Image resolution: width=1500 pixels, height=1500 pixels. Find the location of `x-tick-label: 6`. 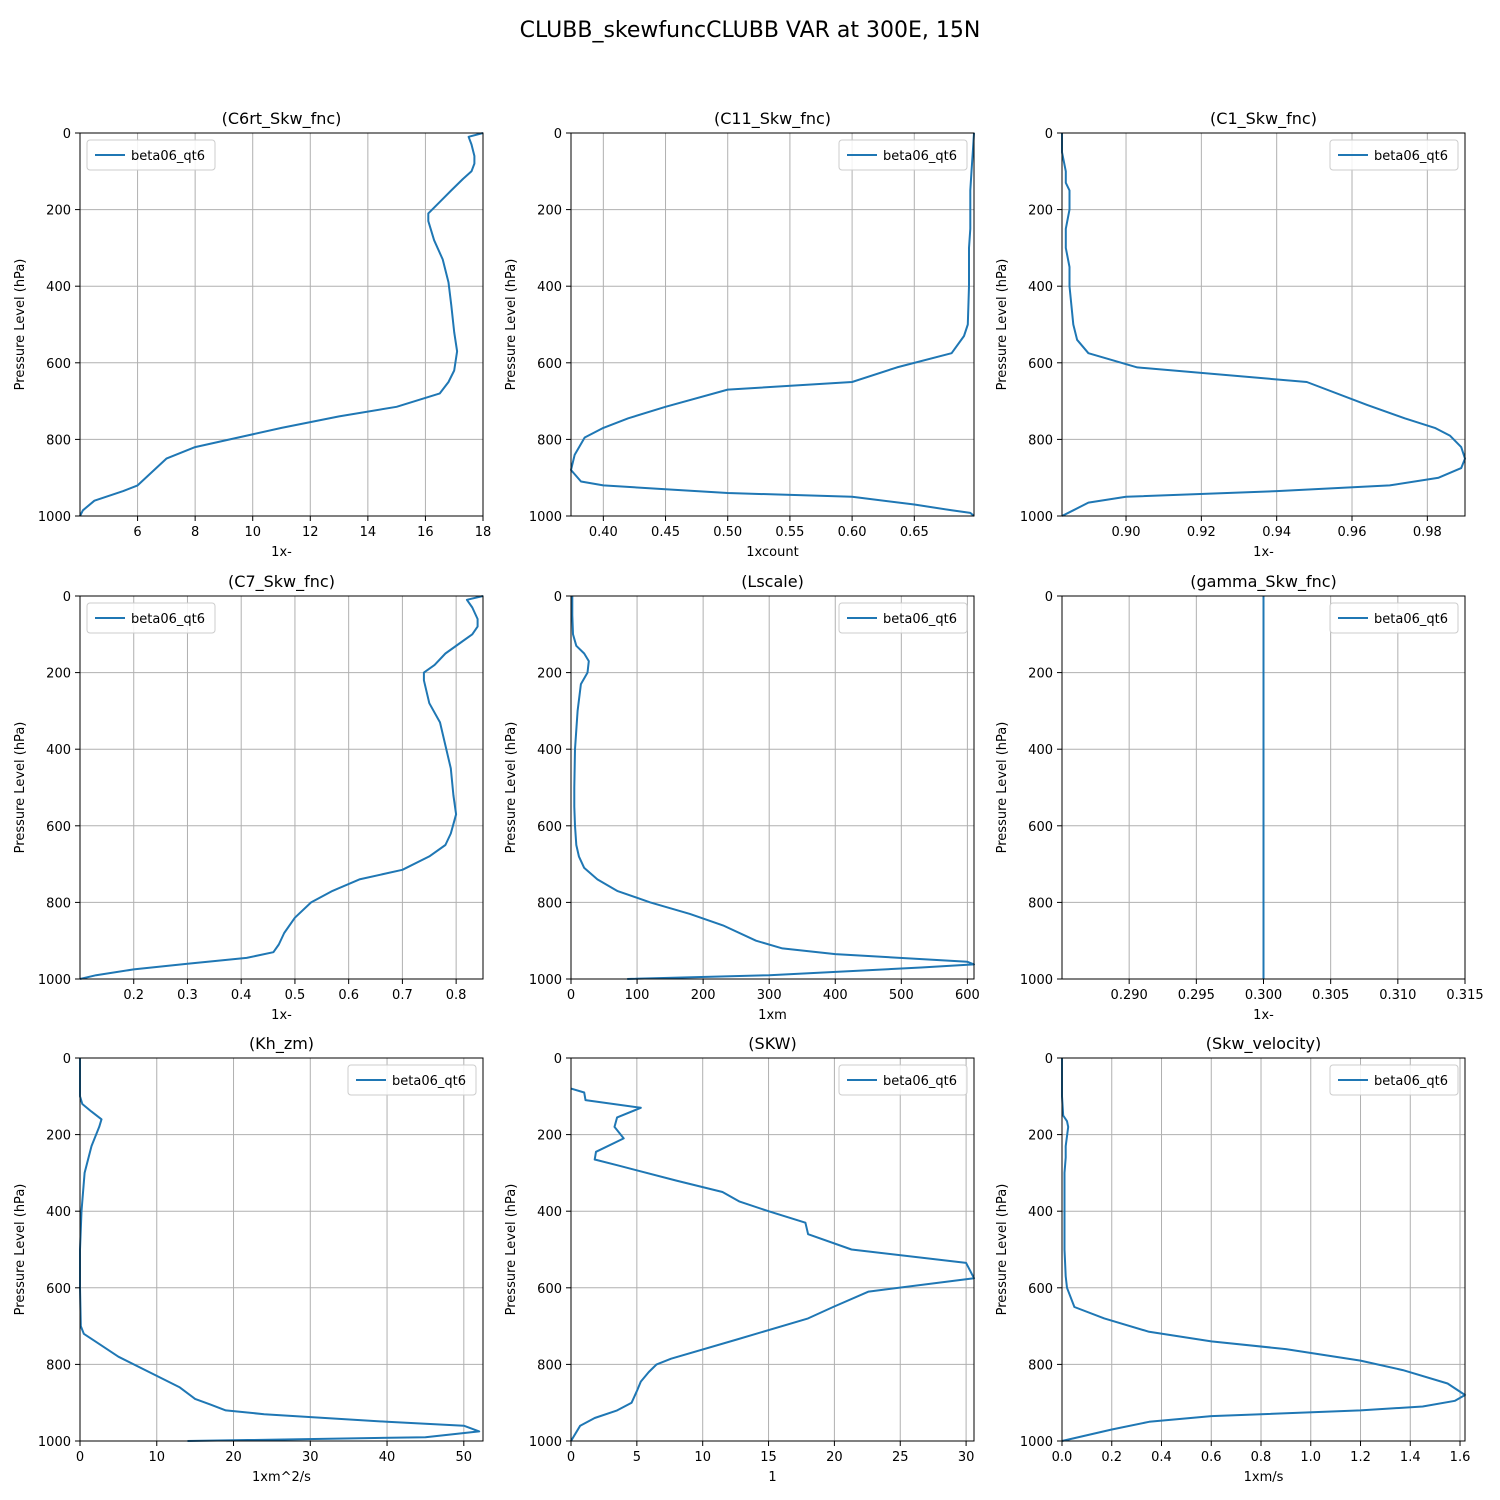

x-tick-label: 6 is located at coordinates (137, 532).